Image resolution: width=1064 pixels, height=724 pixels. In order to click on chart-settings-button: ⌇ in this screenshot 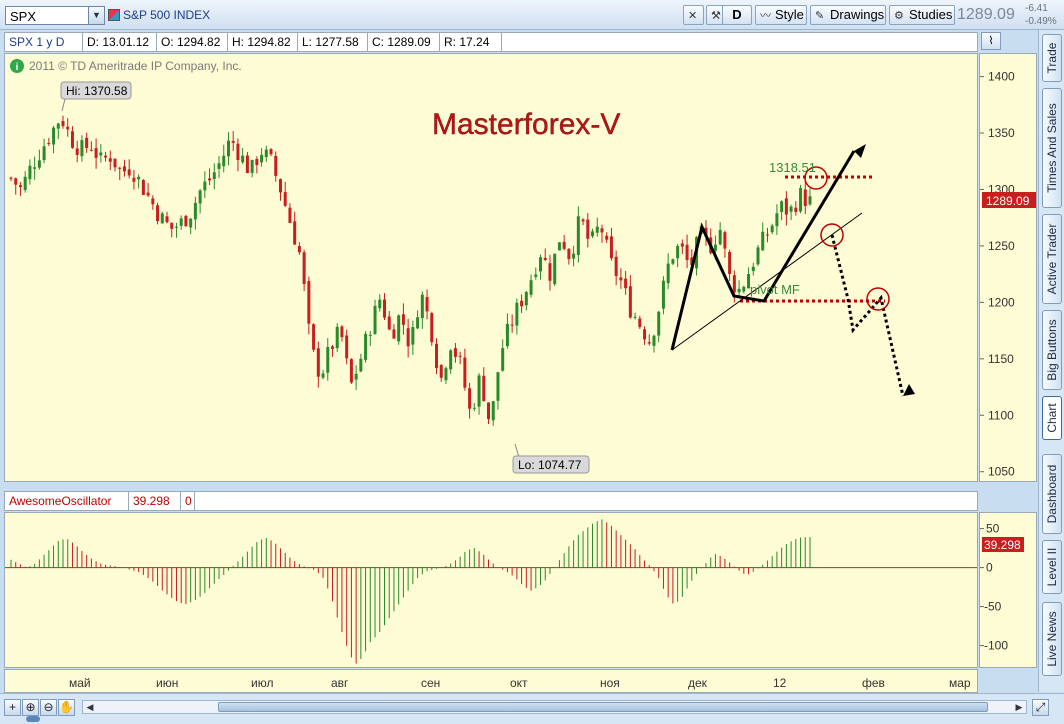, I will do `click(991, 41)`.